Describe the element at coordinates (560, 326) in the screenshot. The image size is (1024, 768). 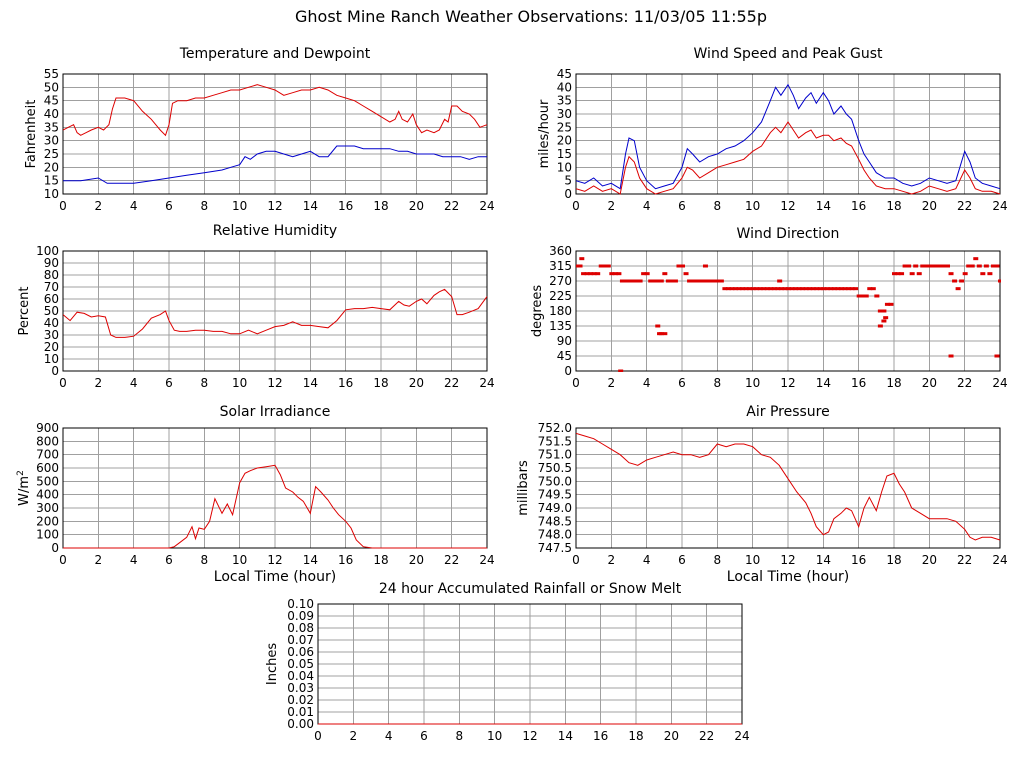
I see `y-tick-label: 135` at that location.